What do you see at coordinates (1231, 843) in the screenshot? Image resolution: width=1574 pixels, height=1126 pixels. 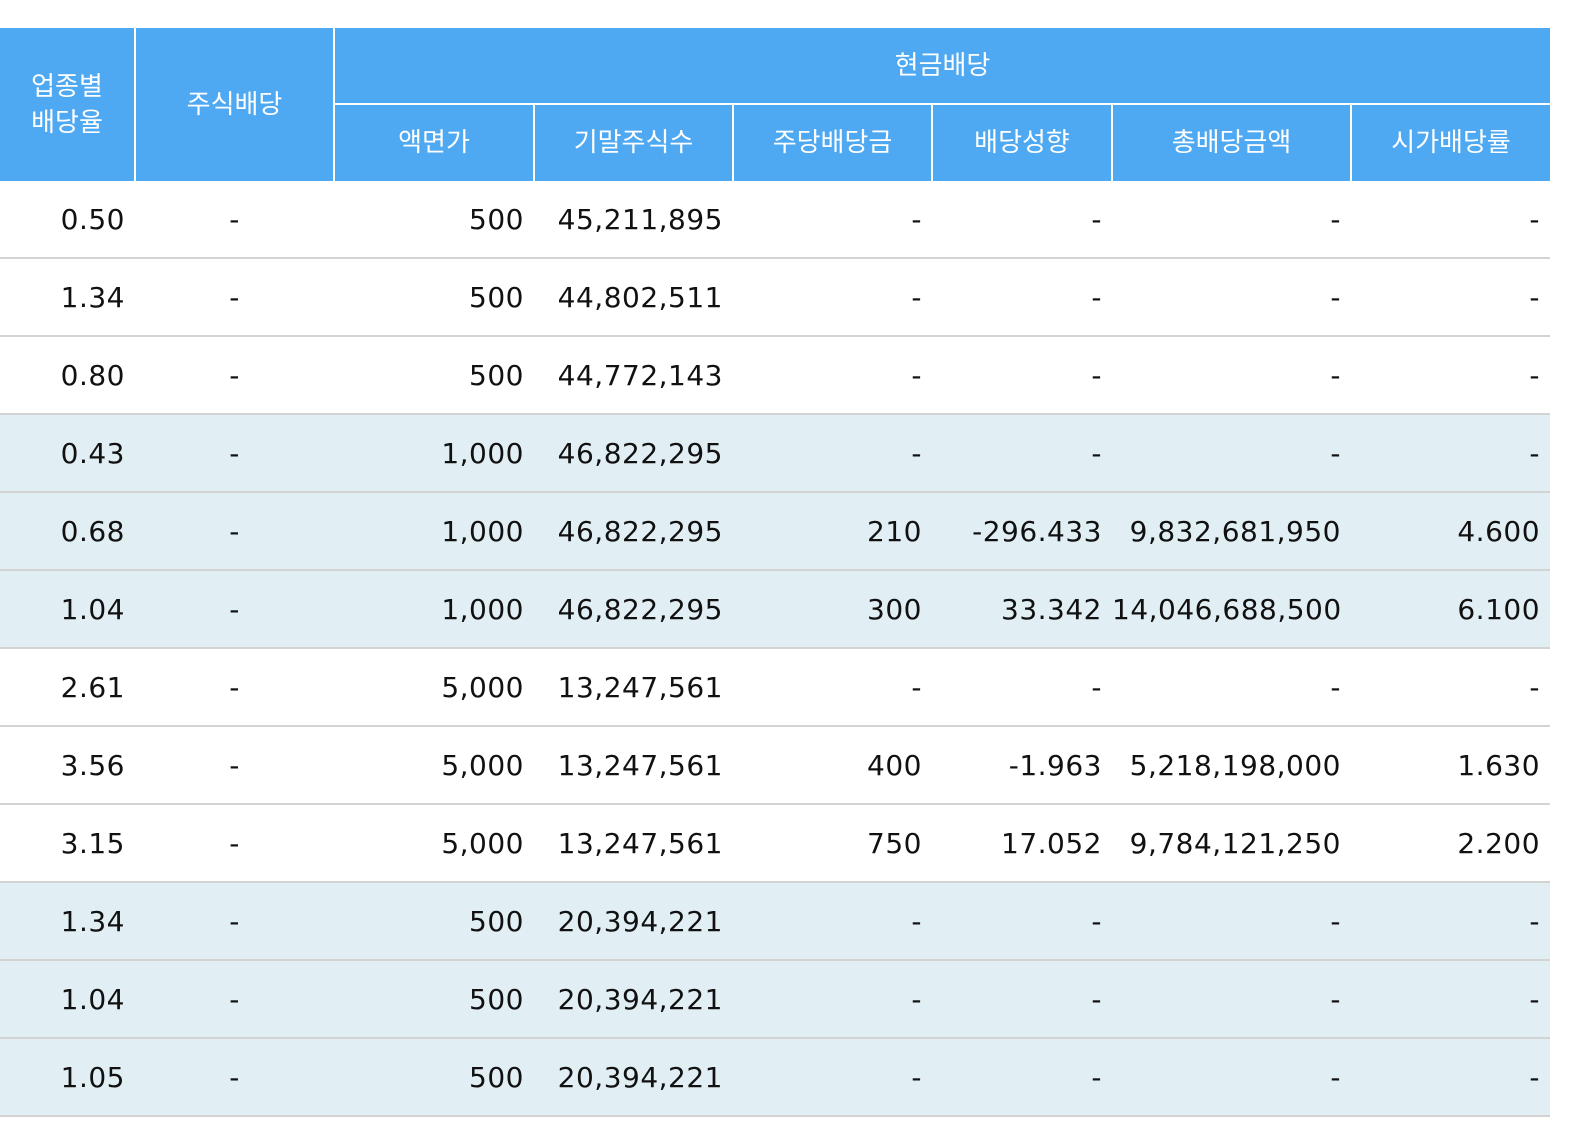 I see `total-dividend-cell: 9,784,121,250` at bounding box center [1231, 843].